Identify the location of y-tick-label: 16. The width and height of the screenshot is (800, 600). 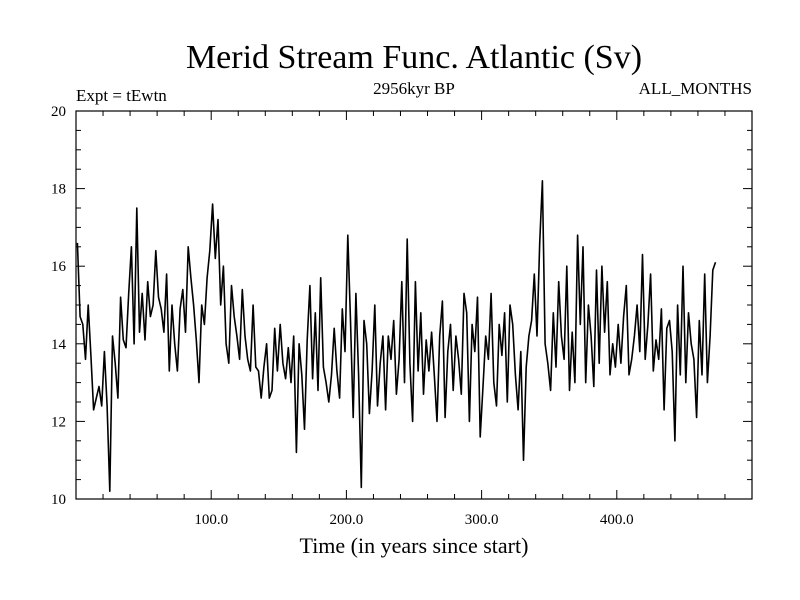
(59, 267).